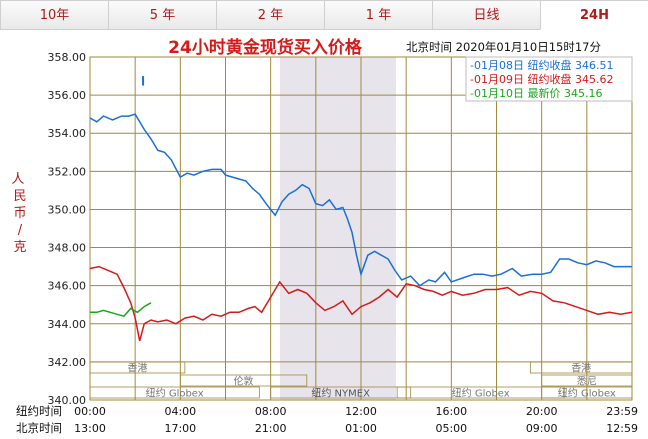 This screenshot has width=648, height=439. I want to click on x-tick-label: 08:00, so click(271, 411).